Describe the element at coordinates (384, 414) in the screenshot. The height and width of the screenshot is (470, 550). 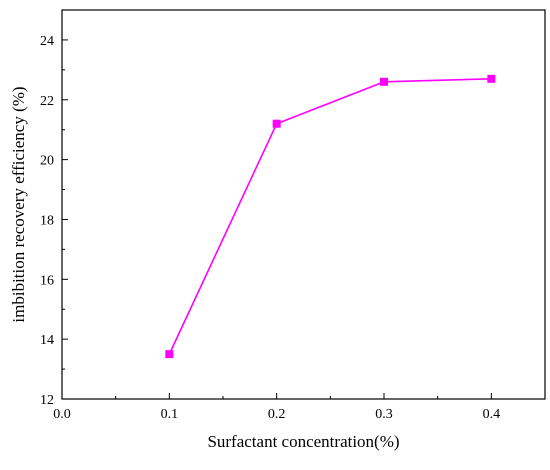
I see `x-tick-label: 0.3` at that location.